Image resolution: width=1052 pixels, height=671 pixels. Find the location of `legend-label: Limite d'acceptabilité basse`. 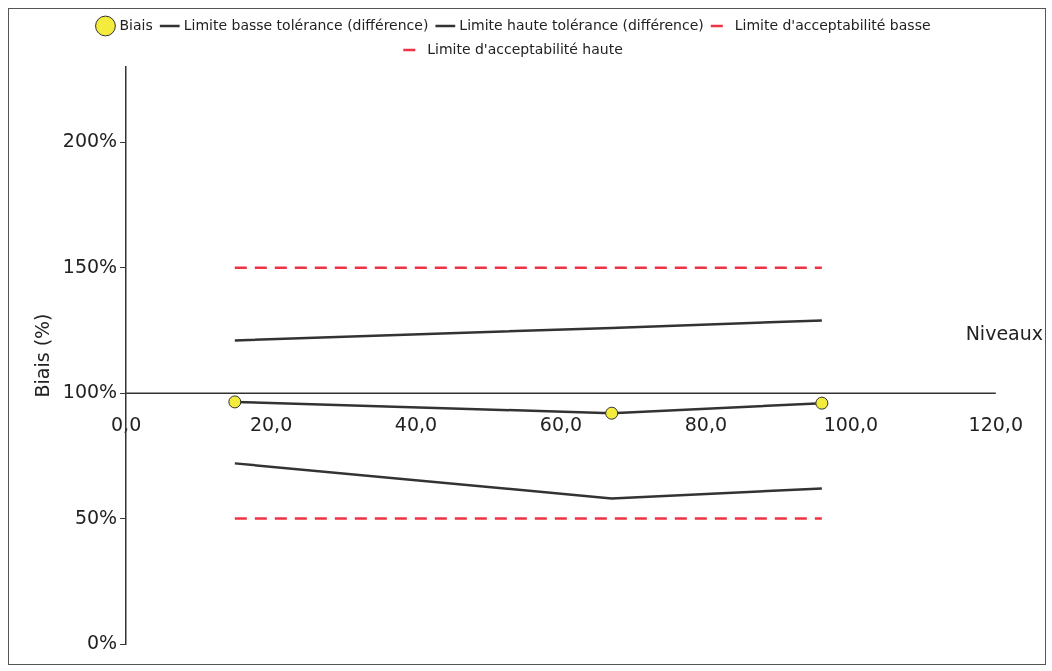

legend-label: Limite d'acceptabilité basse is located at coordinates (832, 24).